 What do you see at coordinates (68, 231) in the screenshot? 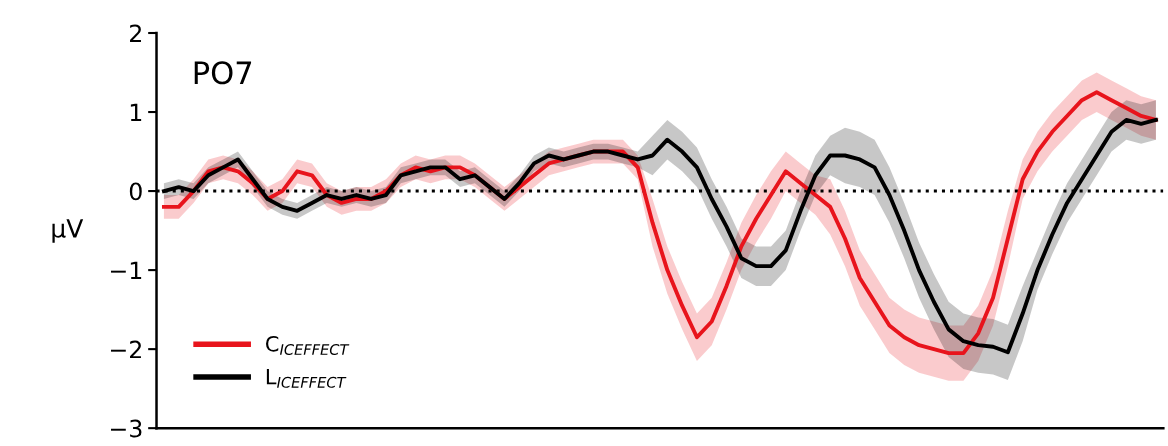
I see `y-axis-title: μV` at bounding box center [68, 231].